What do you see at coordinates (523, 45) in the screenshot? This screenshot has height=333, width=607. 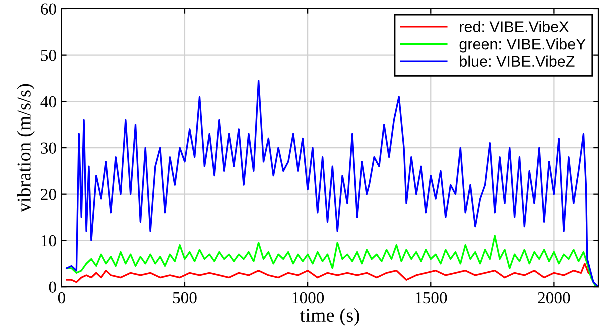 I see `legend-label: green: VIBE.VibeY` at bounding box center [523, 45].